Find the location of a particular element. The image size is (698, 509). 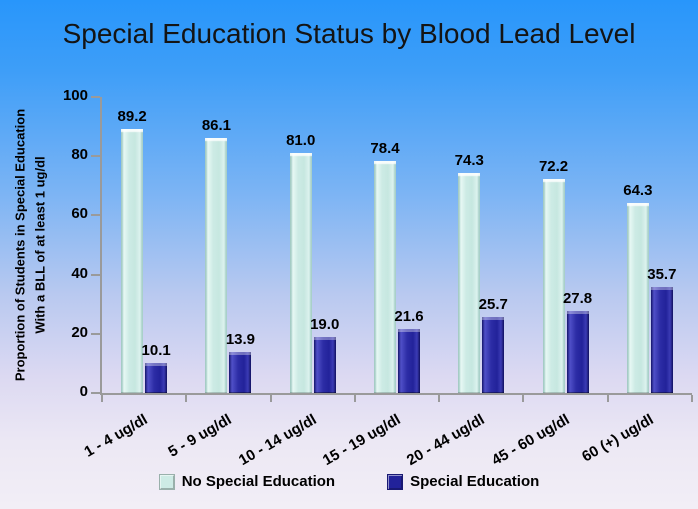

bar-value-label: 21.6 is located at coordinates (409, 317).